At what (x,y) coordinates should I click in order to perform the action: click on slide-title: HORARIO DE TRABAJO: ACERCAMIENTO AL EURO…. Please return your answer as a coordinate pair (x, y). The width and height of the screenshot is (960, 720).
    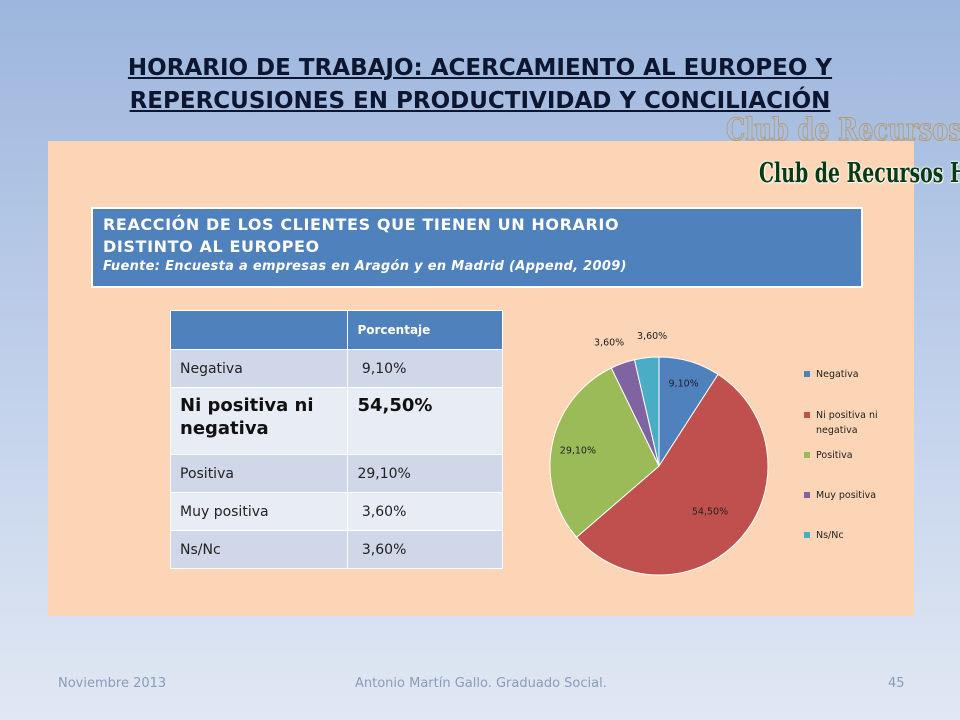
    Looking at the image, I should click on (480, 85).